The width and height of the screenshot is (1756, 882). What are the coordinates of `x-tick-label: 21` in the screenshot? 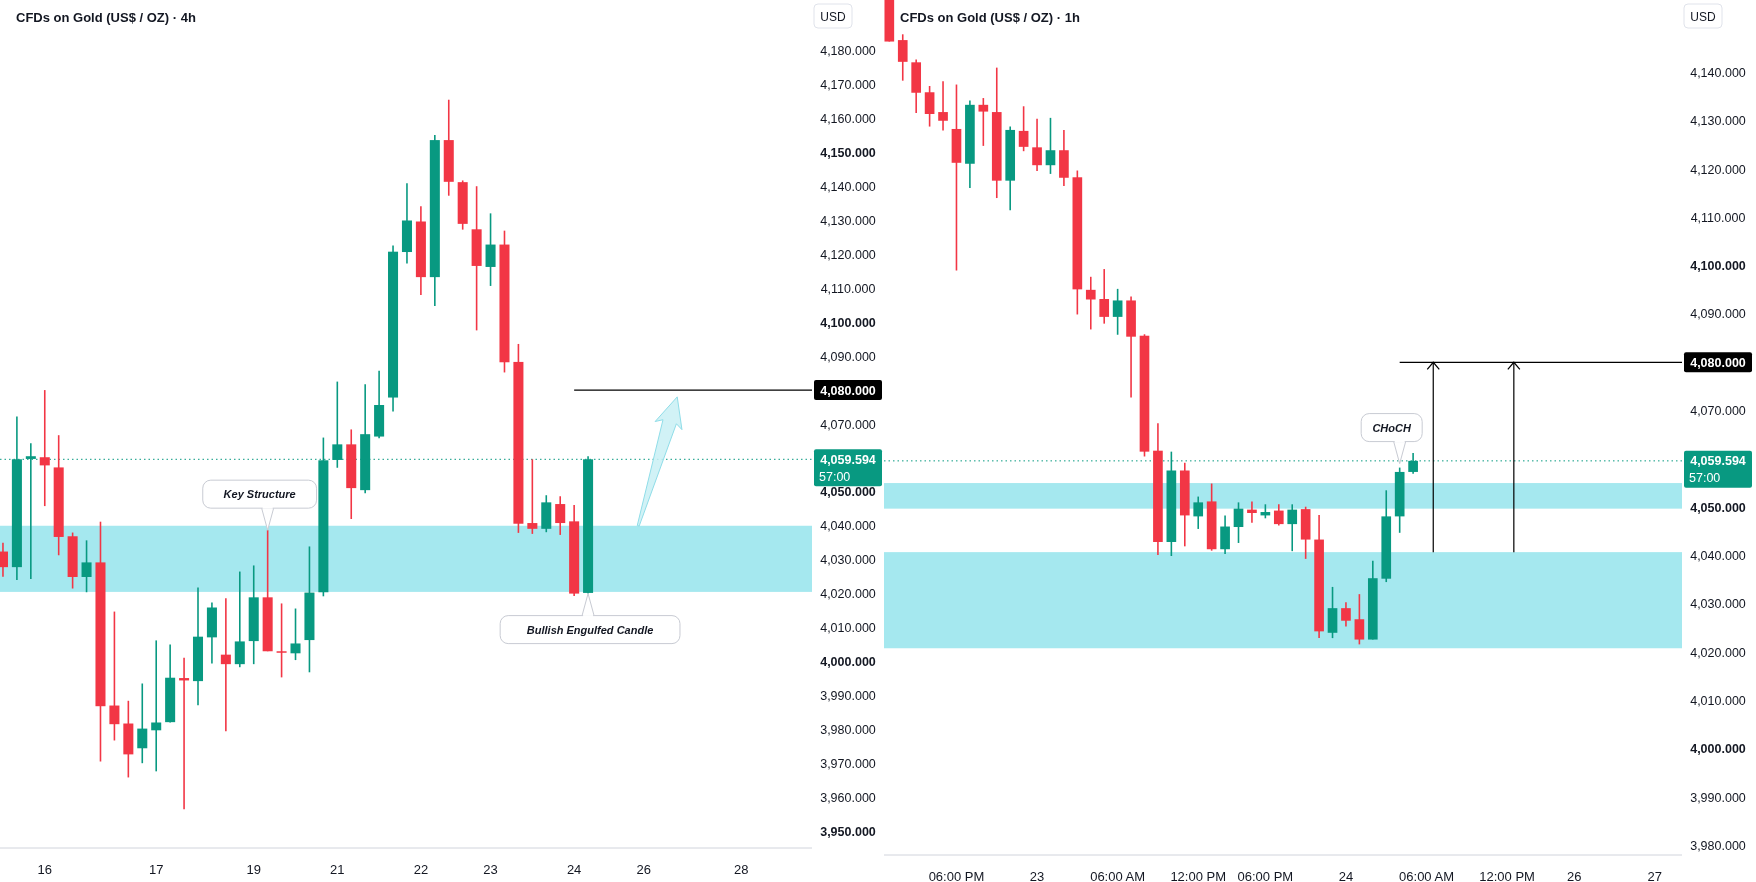 It's located at (337, 869).